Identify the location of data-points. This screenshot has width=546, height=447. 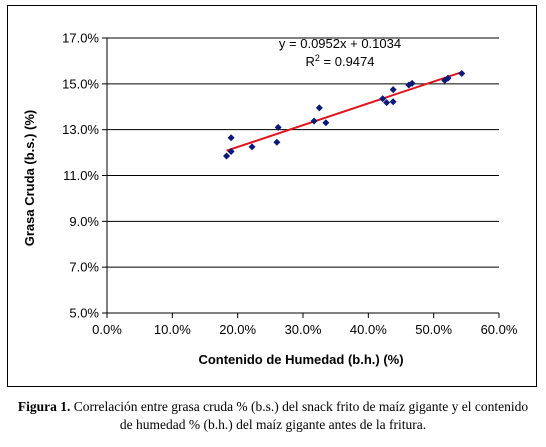
(344, 115).